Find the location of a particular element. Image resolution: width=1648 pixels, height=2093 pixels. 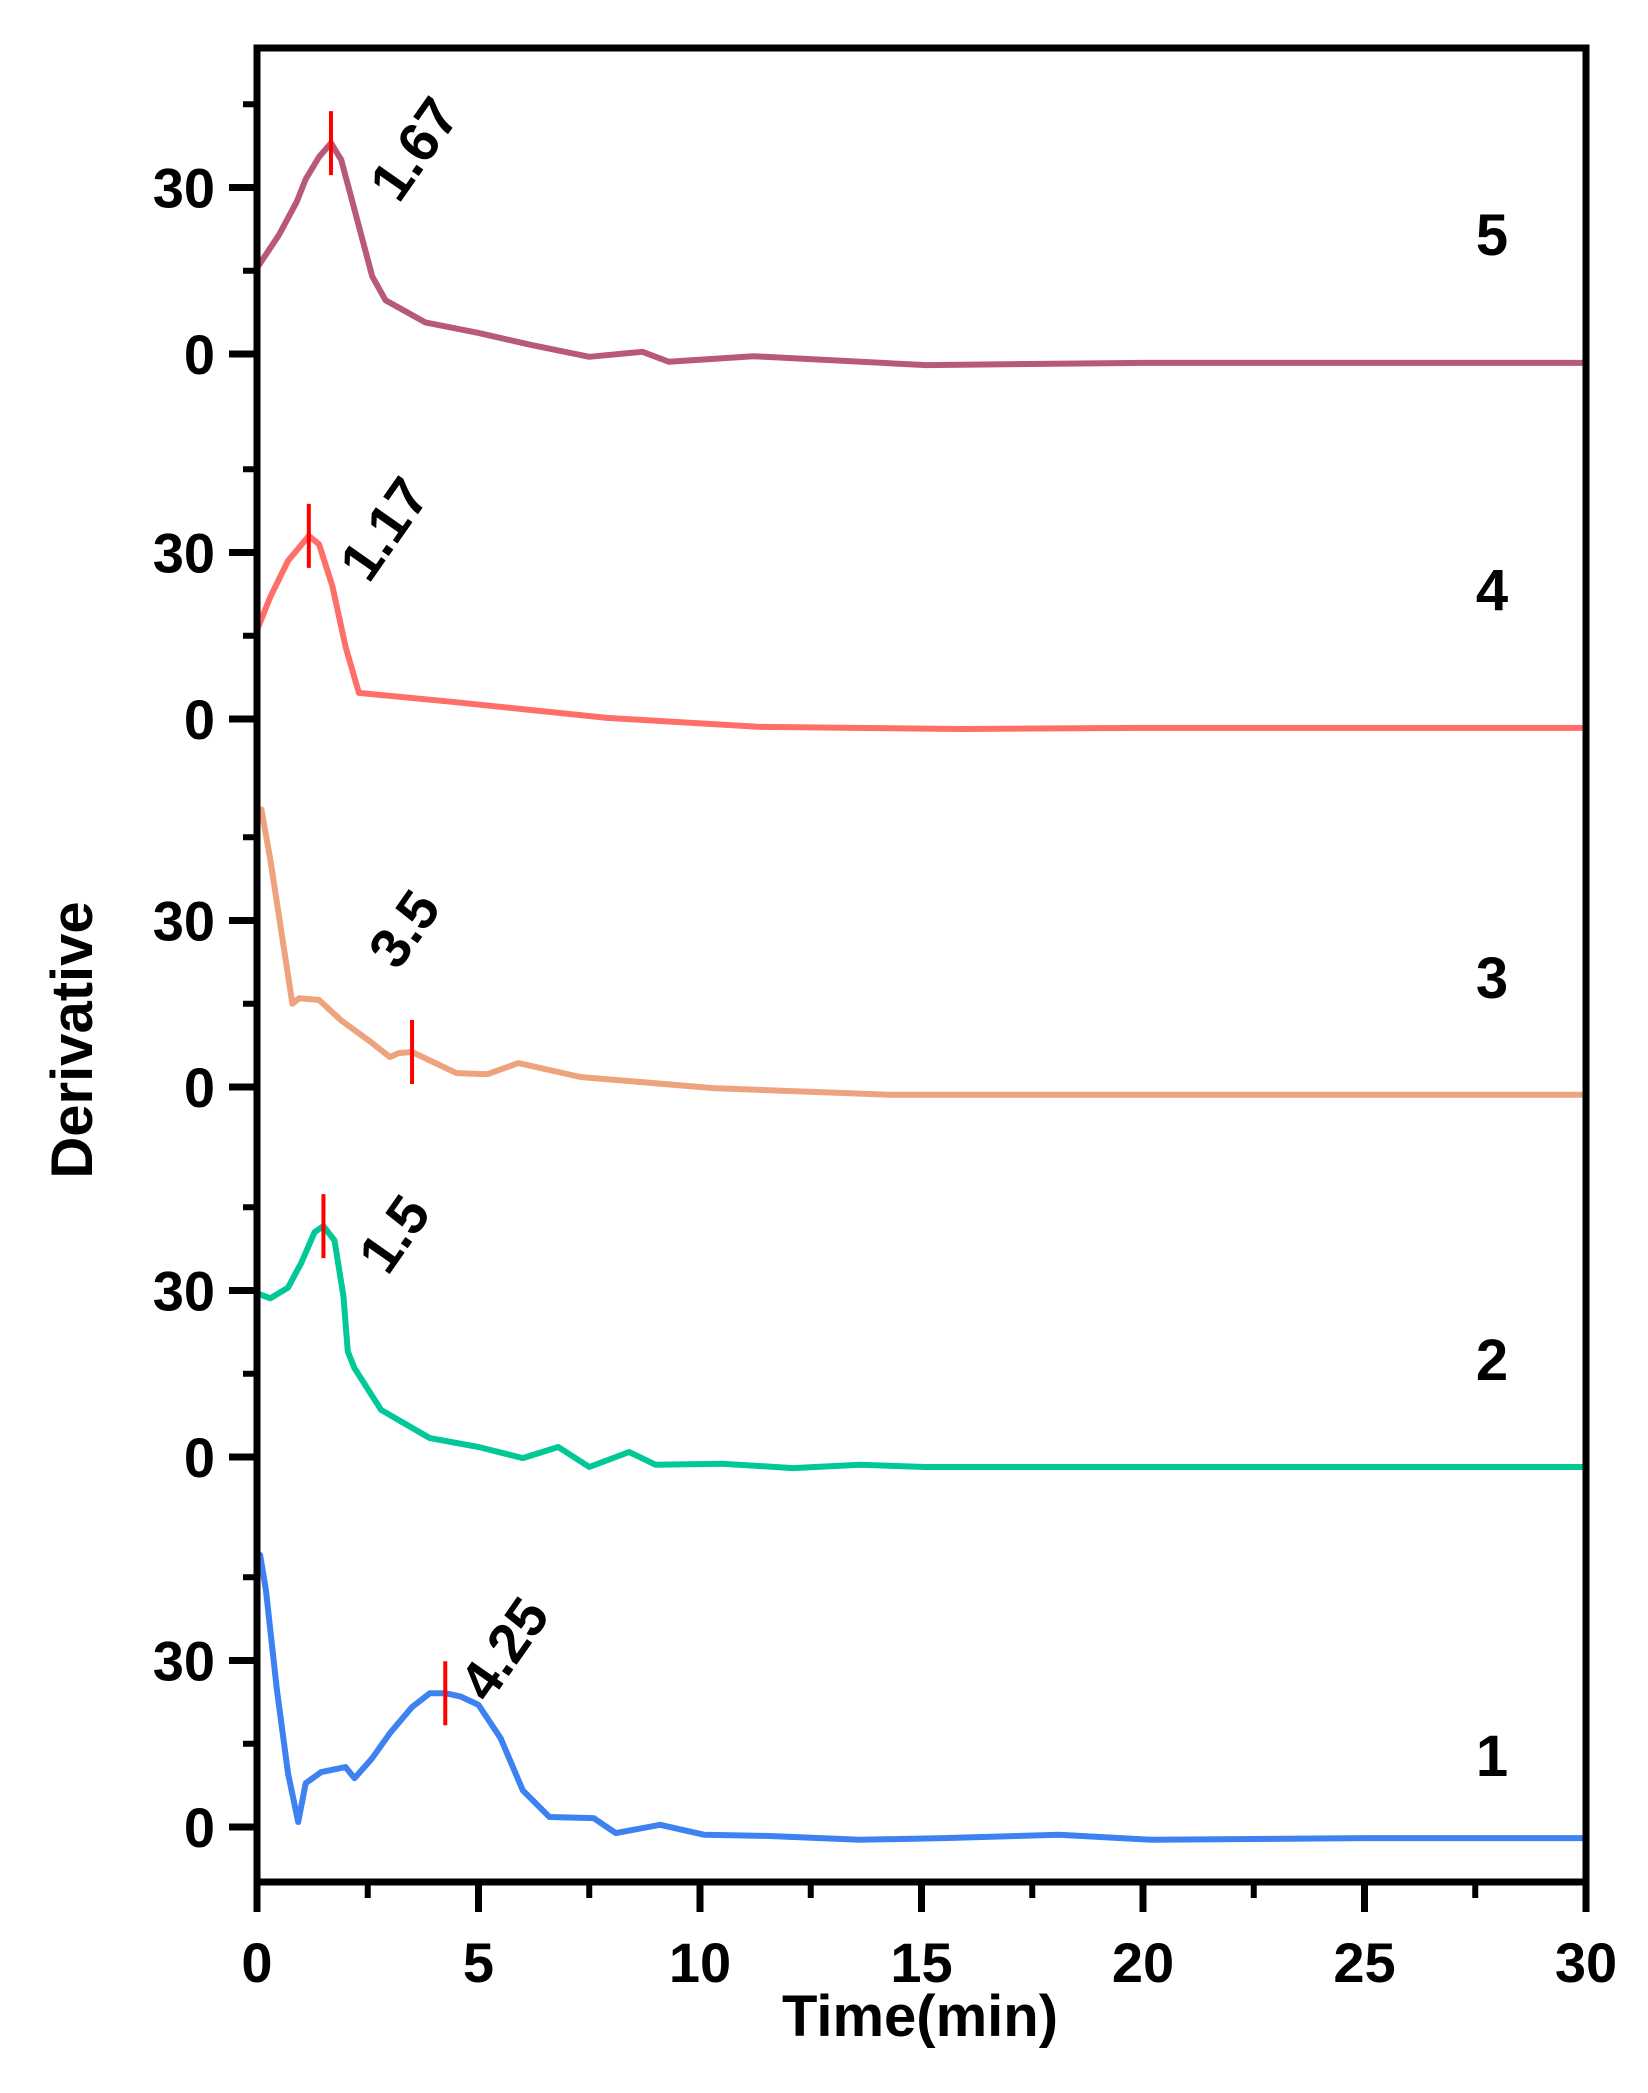

peak-label-3: 3.5 is located at coordinates (404, 929).